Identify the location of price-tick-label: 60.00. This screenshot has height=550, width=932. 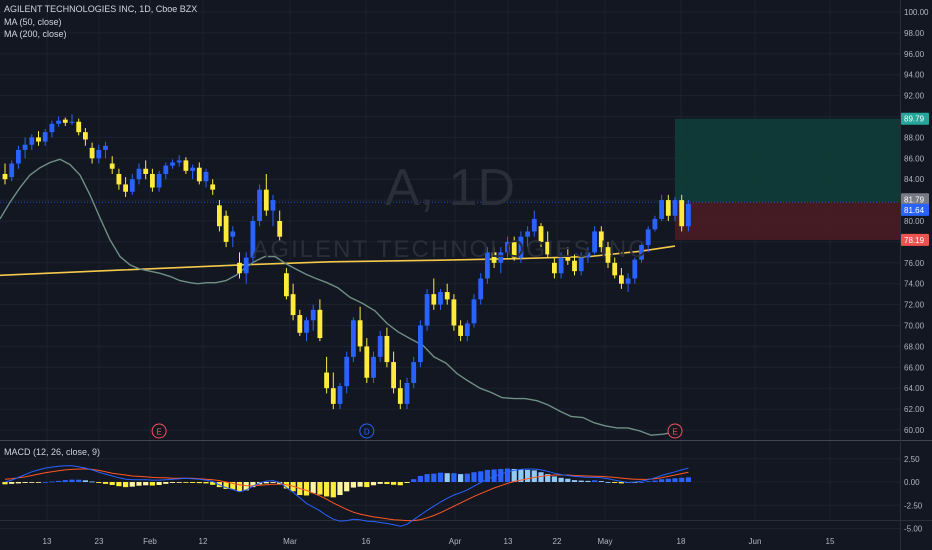
(914, 430).